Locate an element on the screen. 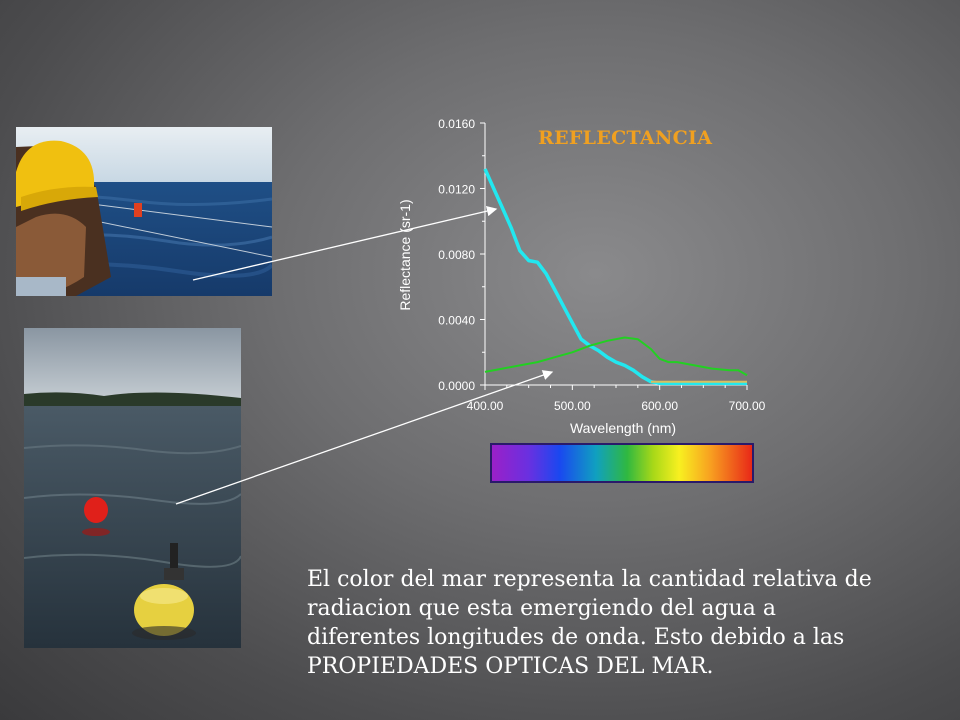 Image resolution: width=960 pixels, height=720 pixels. x-axis-label: Wavelength (nm) is located at coordinates (623, 428).